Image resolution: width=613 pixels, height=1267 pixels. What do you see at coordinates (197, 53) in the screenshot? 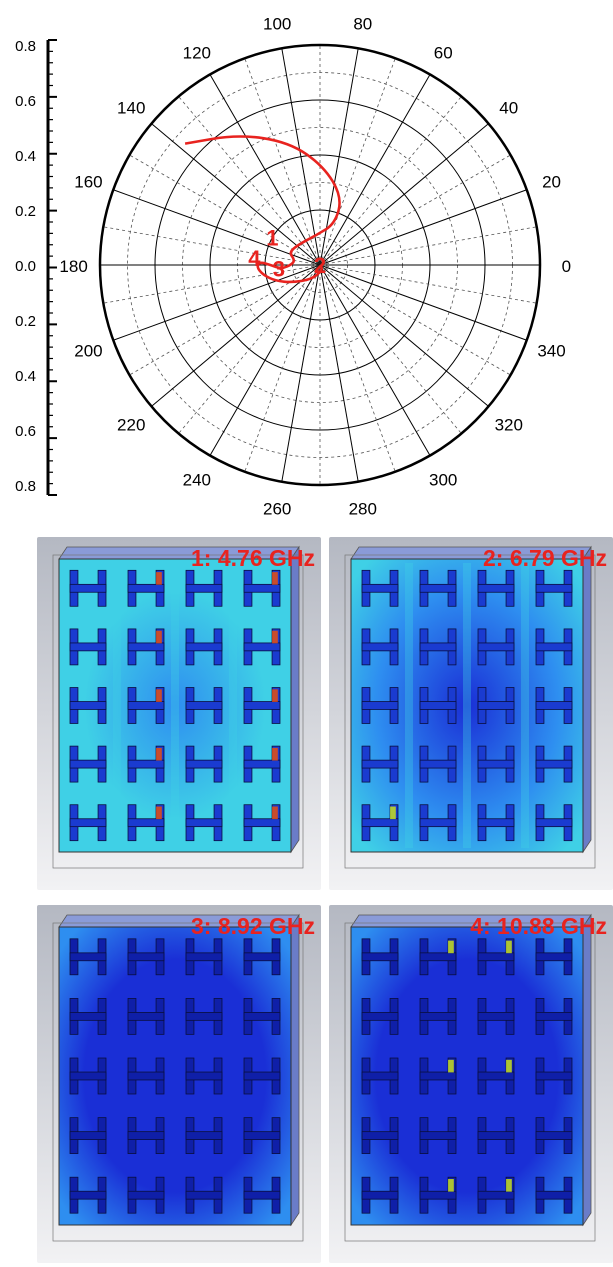
I see `angular-tick-label: 120` at bounding box center [197, 53].